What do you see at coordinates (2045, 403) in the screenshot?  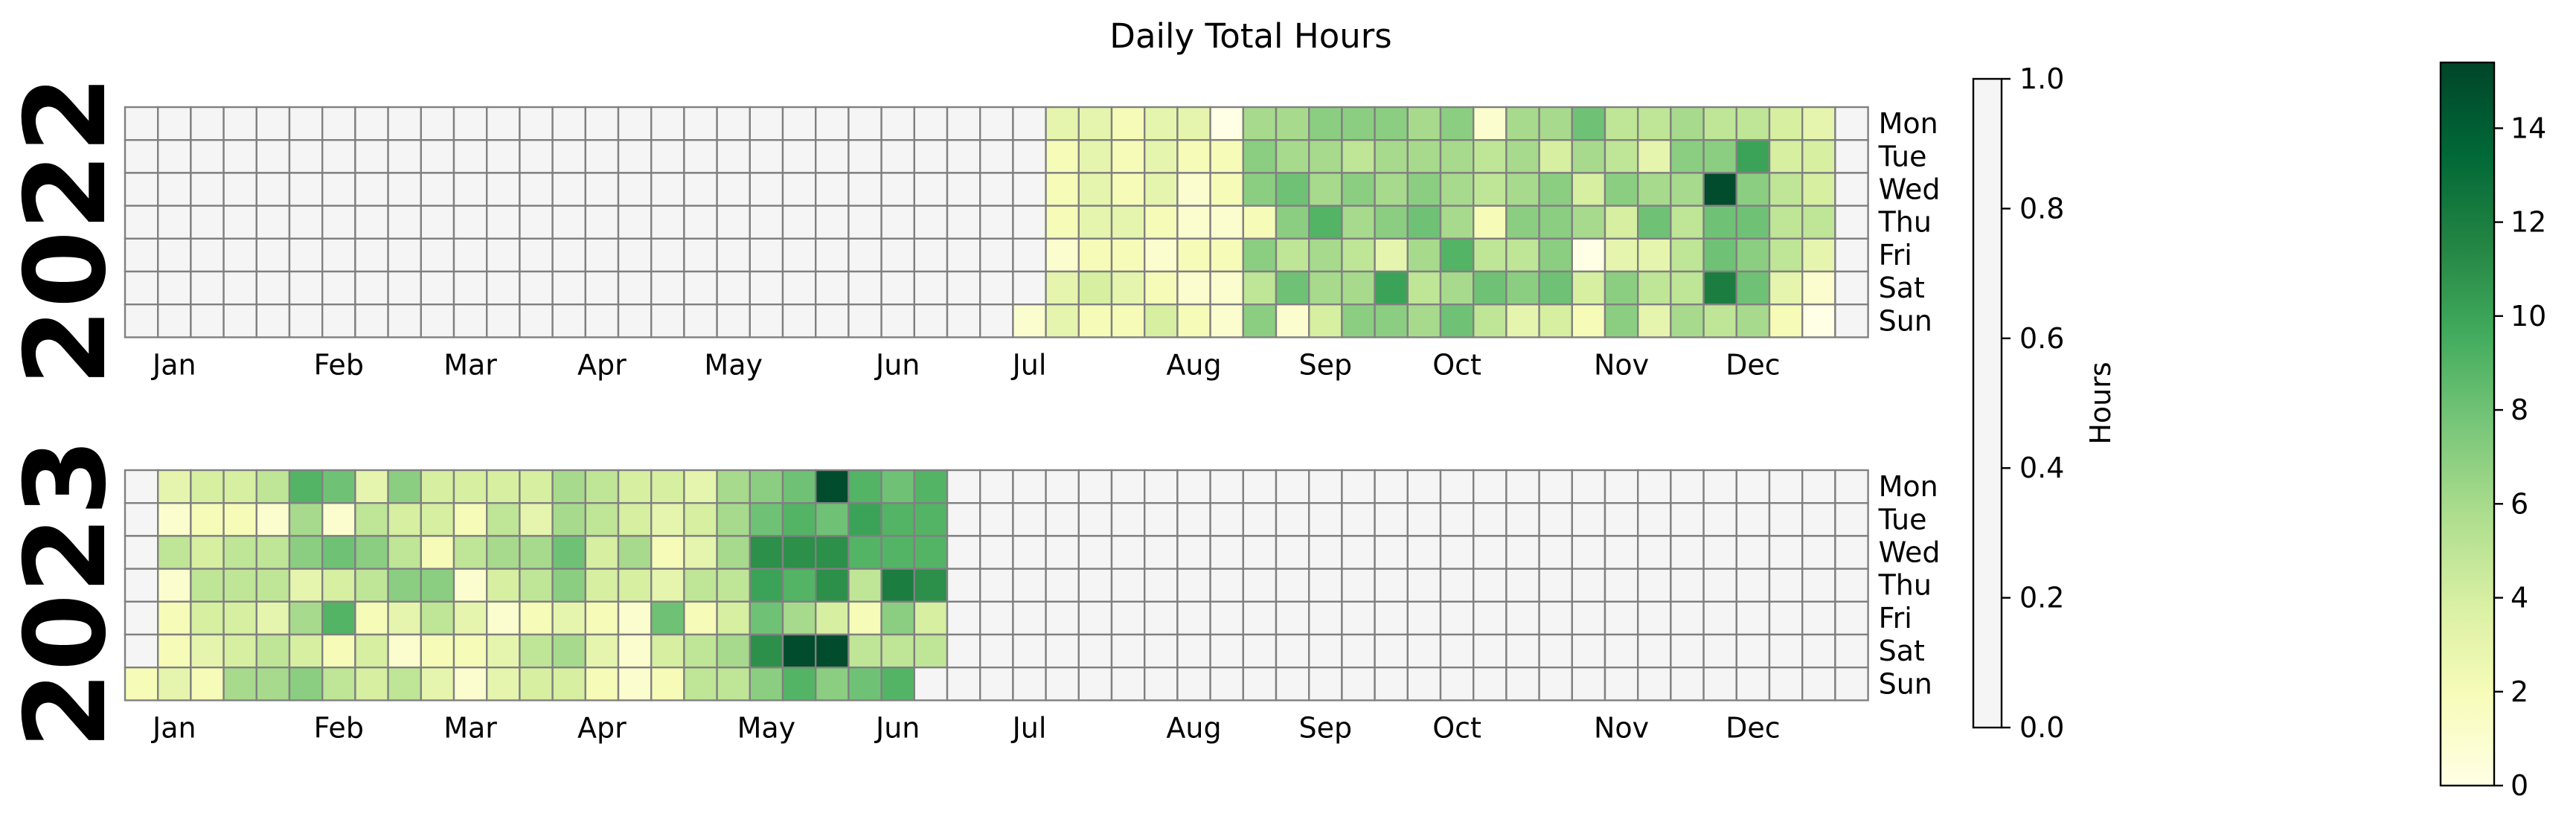 I see `hours-colorbar: 0.0 0.2 0.4 0.6 0.8 1.0 Hours` at bounding box center [2045, 403].